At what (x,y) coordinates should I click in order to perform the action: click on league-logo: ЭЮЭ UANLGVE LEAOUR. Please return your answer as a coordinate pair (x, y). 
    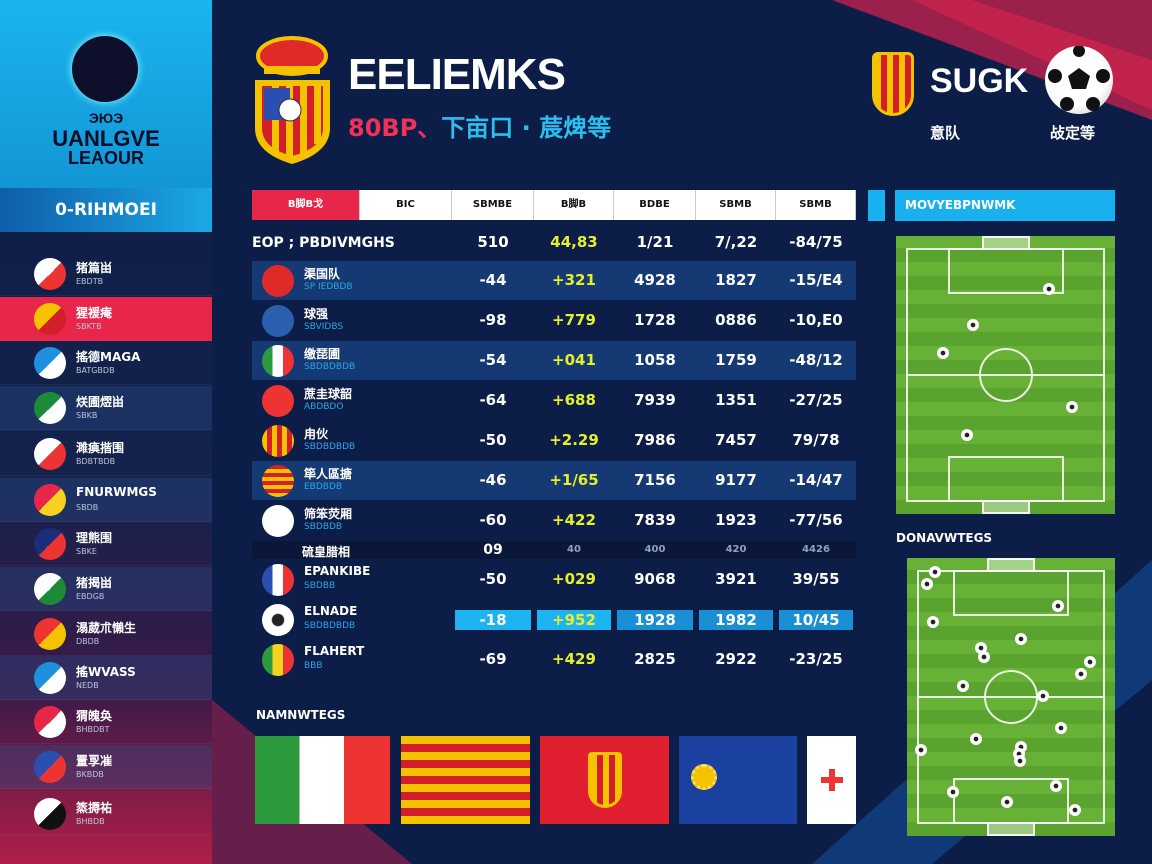
    Looking at the image, I should click on (106, 94).